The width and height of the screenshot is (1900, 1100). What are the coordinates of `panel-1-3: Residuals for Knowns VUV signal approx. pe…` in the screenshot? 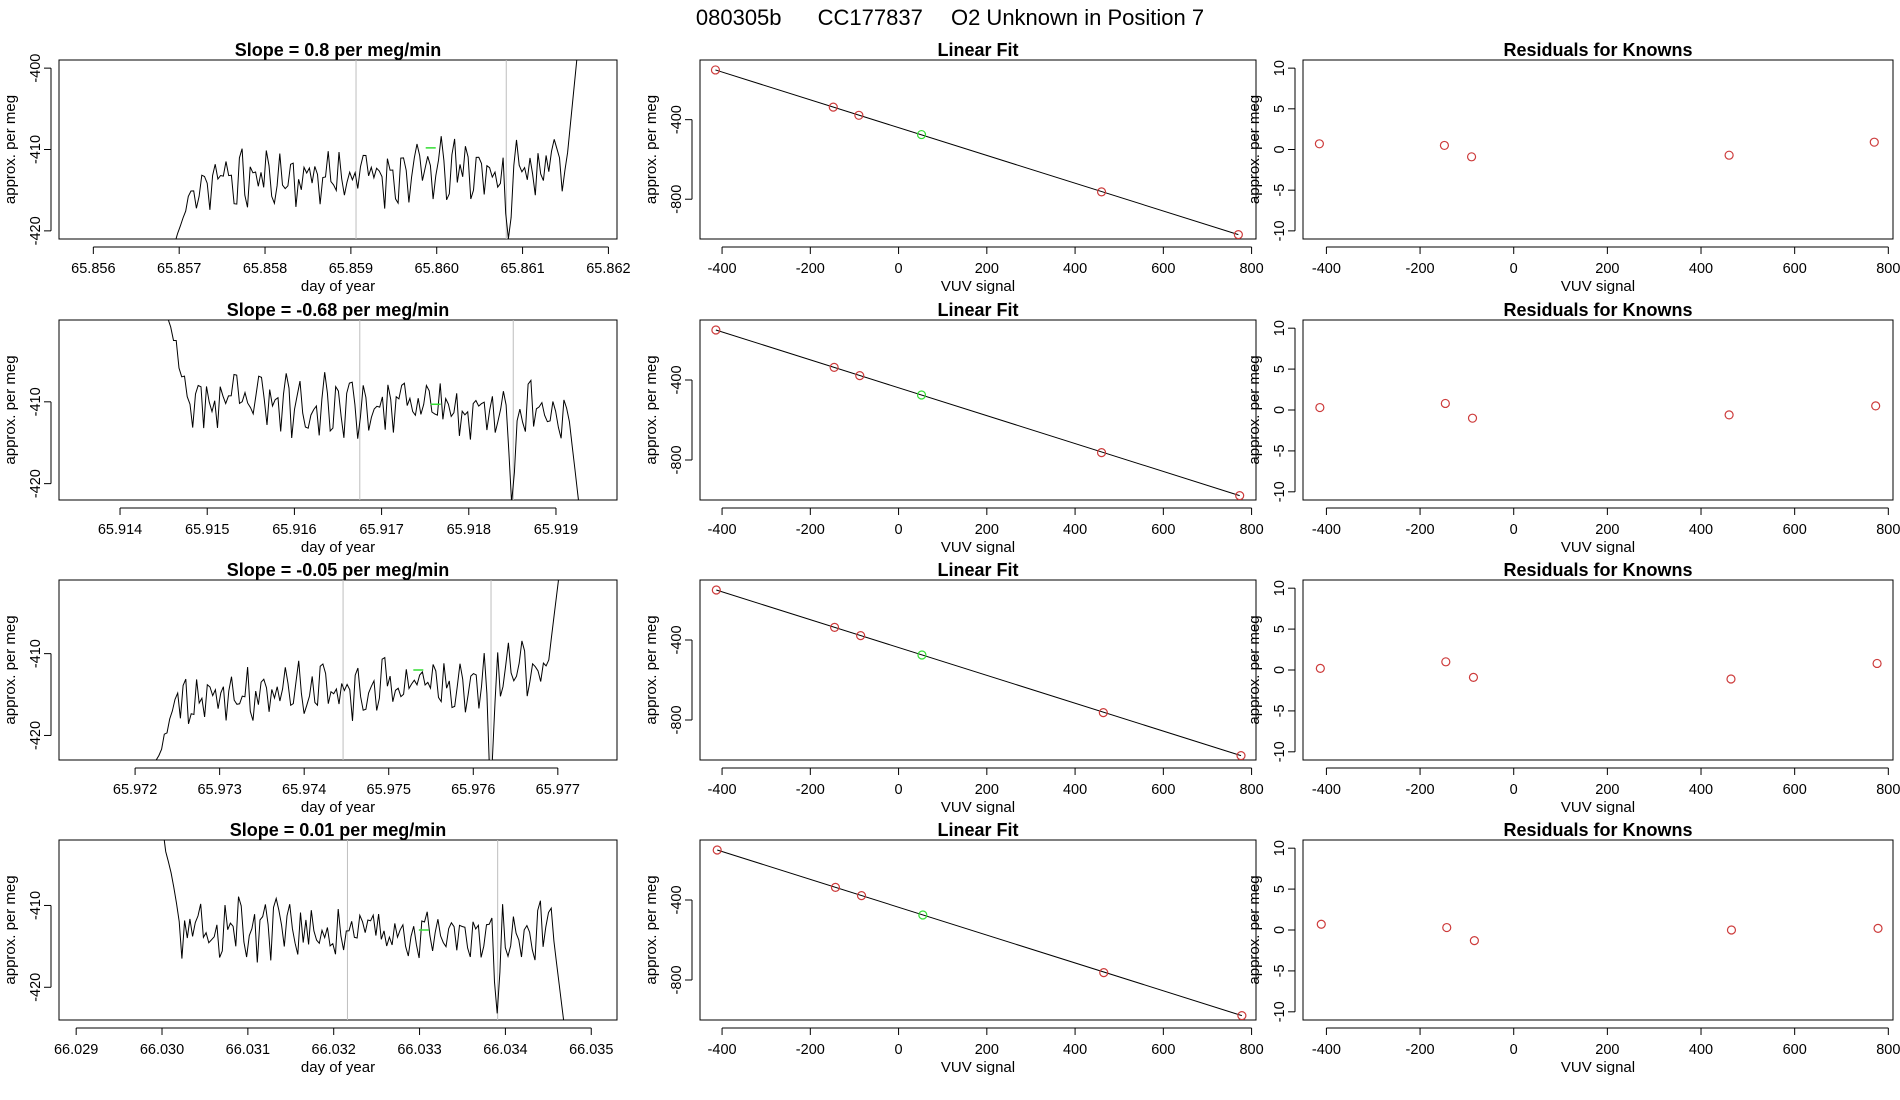 It's located at (1573, 167).